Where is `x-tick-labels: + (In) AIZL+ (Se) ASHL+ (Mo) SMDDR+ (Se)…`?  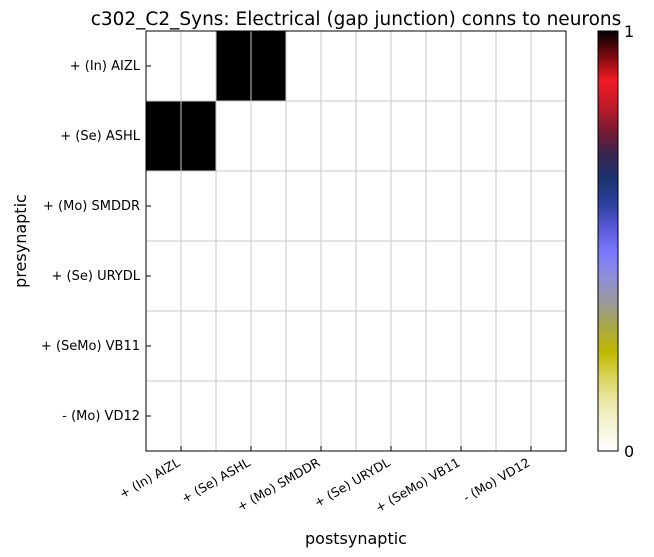
x-tick-labels: + (In) AIZL+ (Se) ASHL+ (Mo) SMDDR+ (Se)… is located at coordinates (324, 480).